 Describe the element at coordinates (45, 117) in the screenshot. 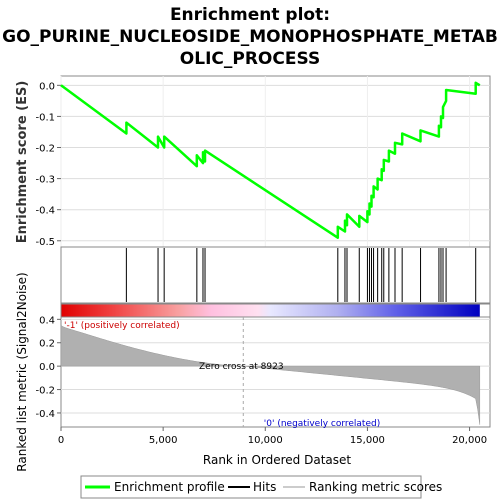

I see `es-y-tick-label: -0.1` at that location.